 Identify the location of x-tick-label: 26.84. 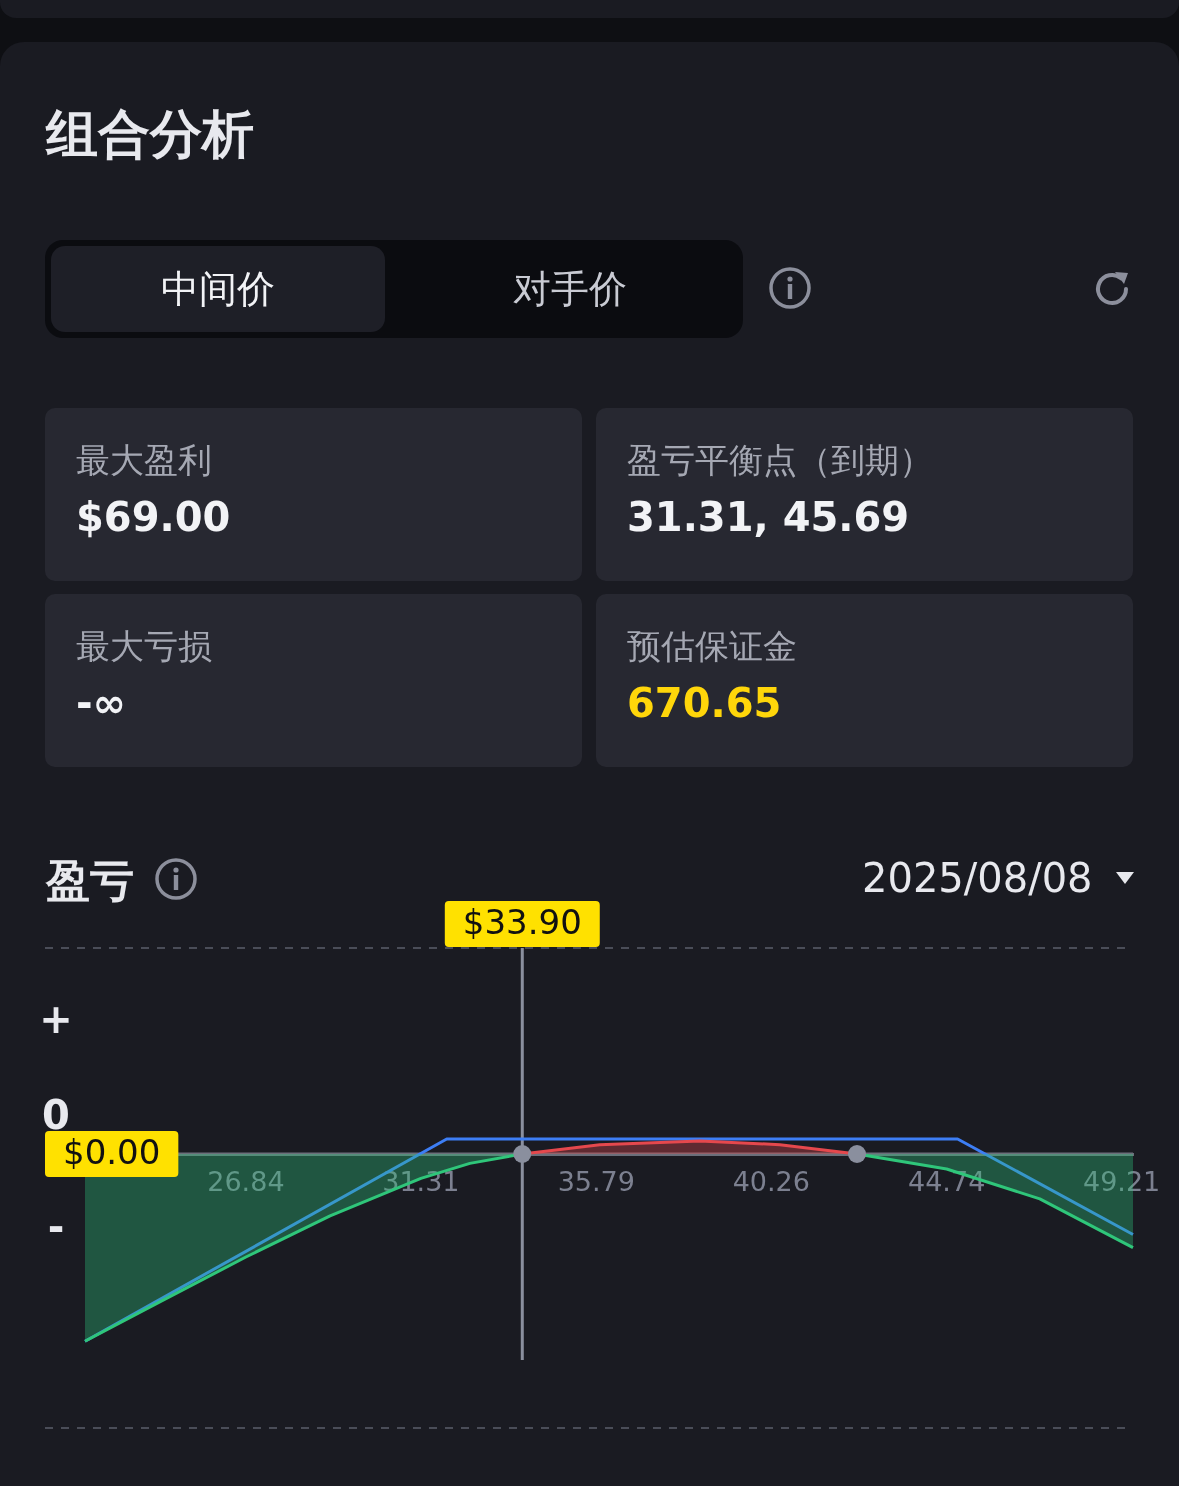
(246, 1182).